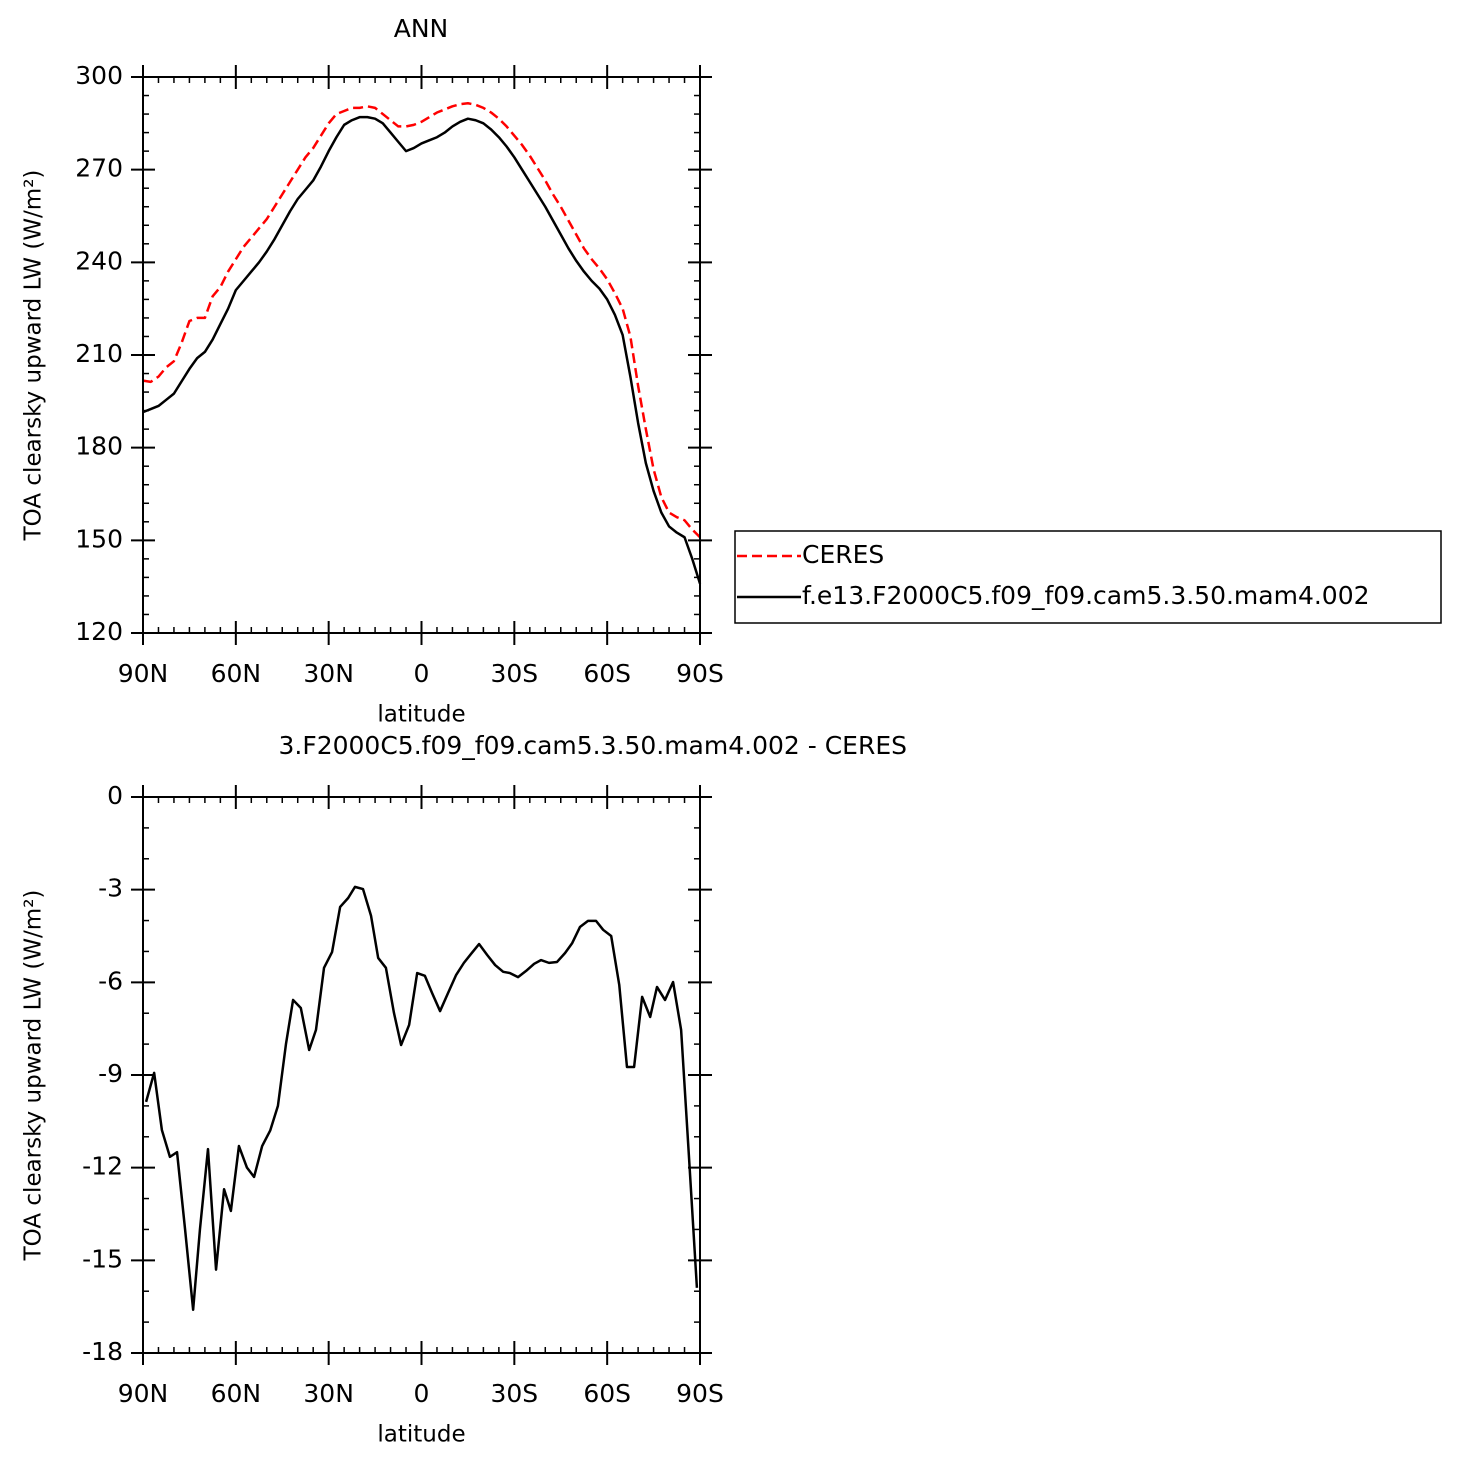 The width and height of the screenshot is (1460, 1458). What do you see at coordinates (99, 260) in the screenshot?
I see `y-tick-label: 240` at bounding box center [99, 260].